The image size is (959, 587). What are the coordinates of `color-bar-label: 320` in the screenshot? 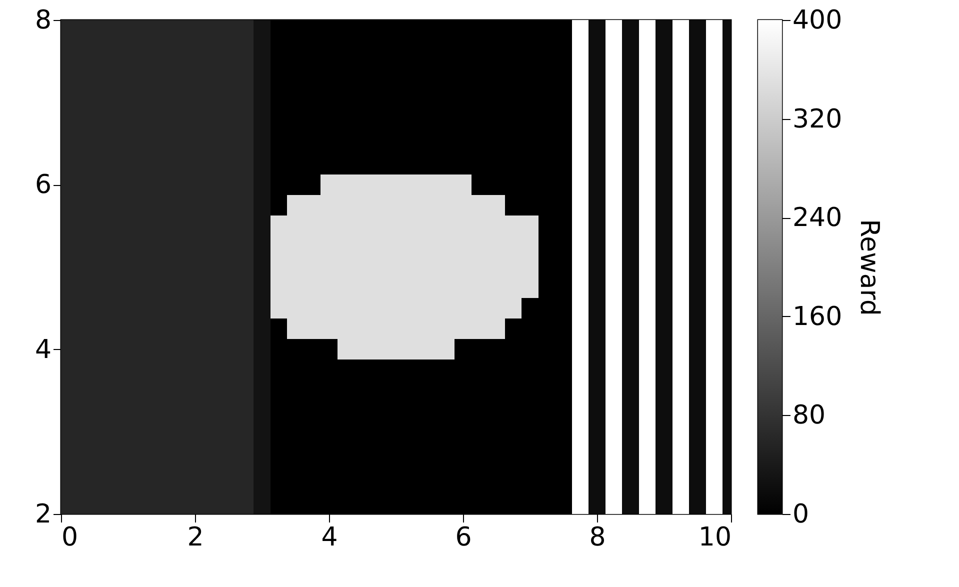 It's located at (817, 119).